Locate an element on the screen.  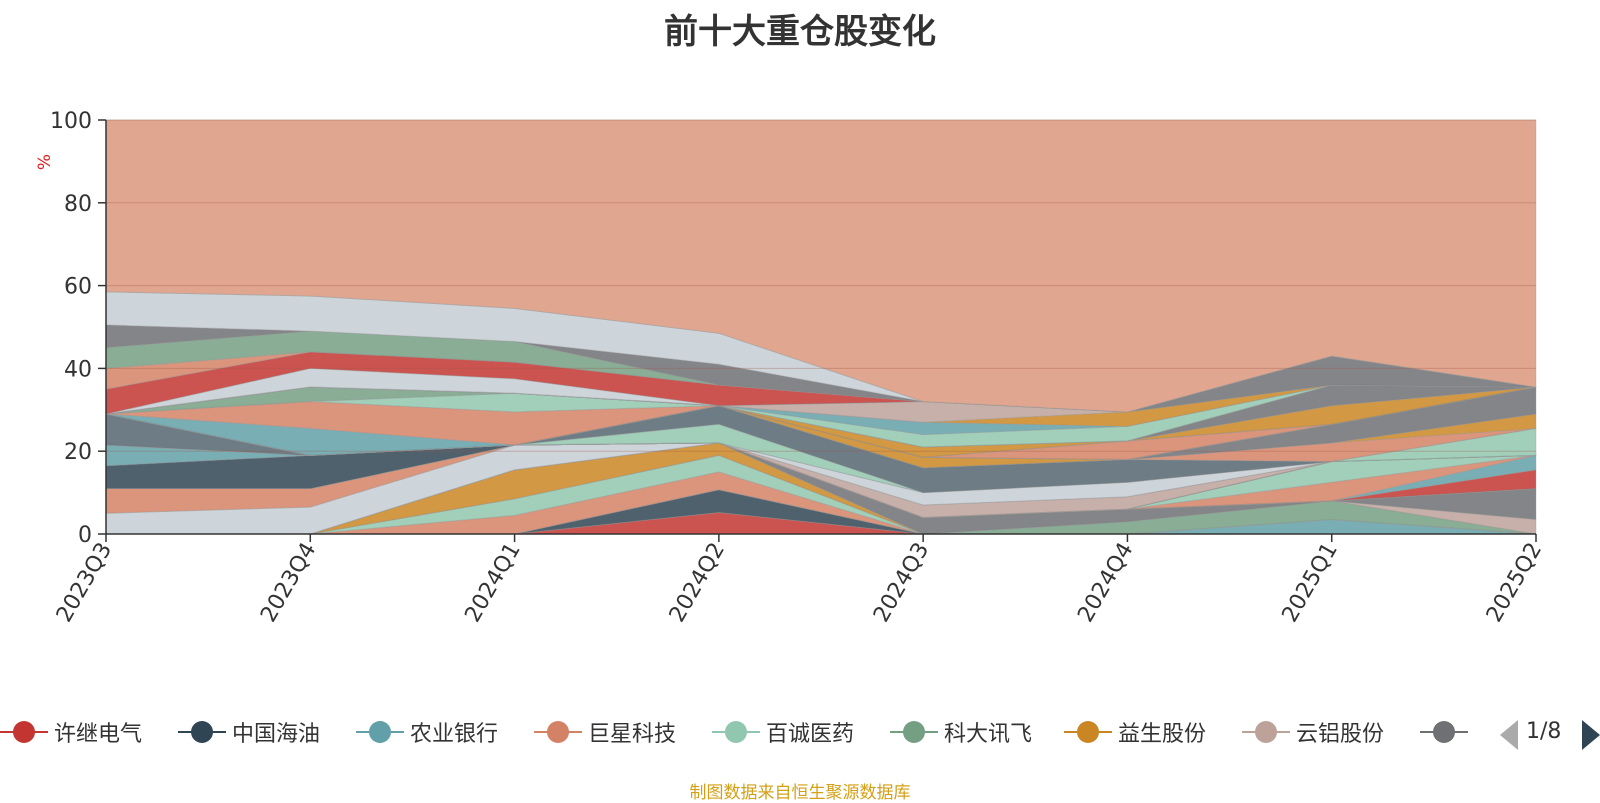
x-tick-label: 2024Q4 is located at coordinates (1105, 583).